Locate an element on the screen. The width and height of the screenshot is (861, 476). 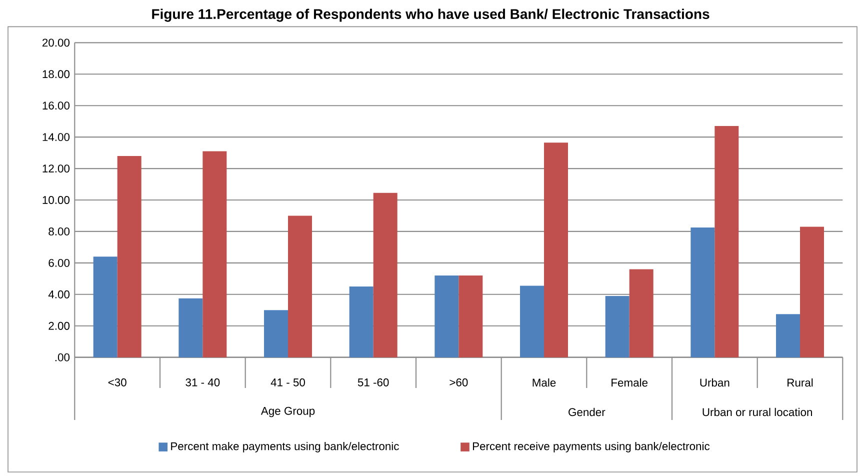
y-tick-label: 8.00 is located at coordinates (59, 232).